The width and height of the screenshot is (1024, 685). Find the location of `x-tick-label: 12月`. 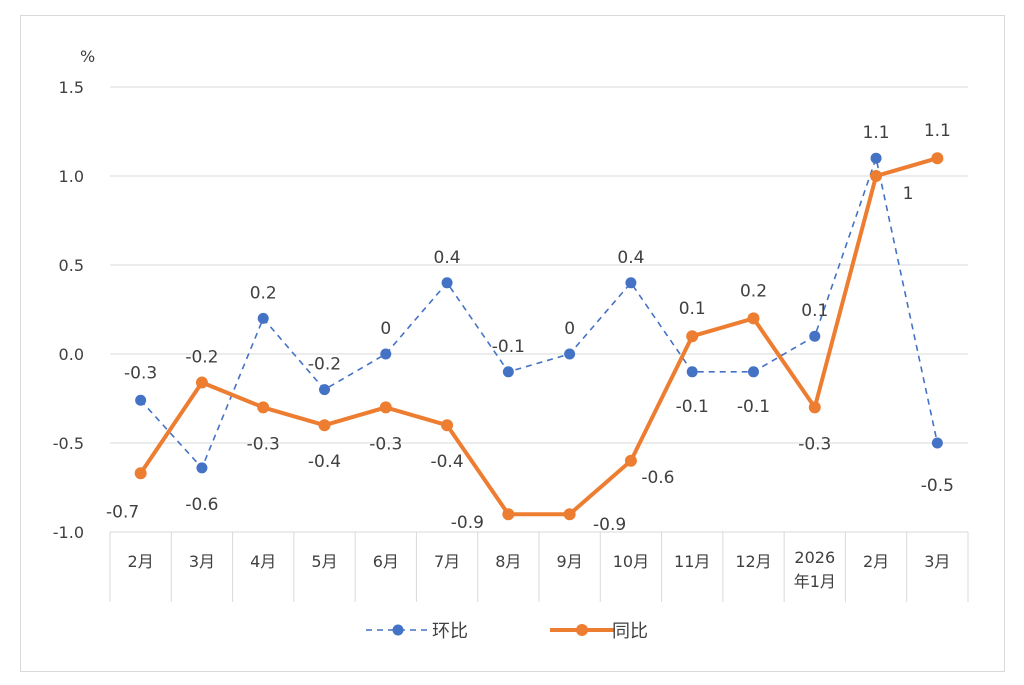

x-tick-label: 12月 is located at coordinates (753, 561).